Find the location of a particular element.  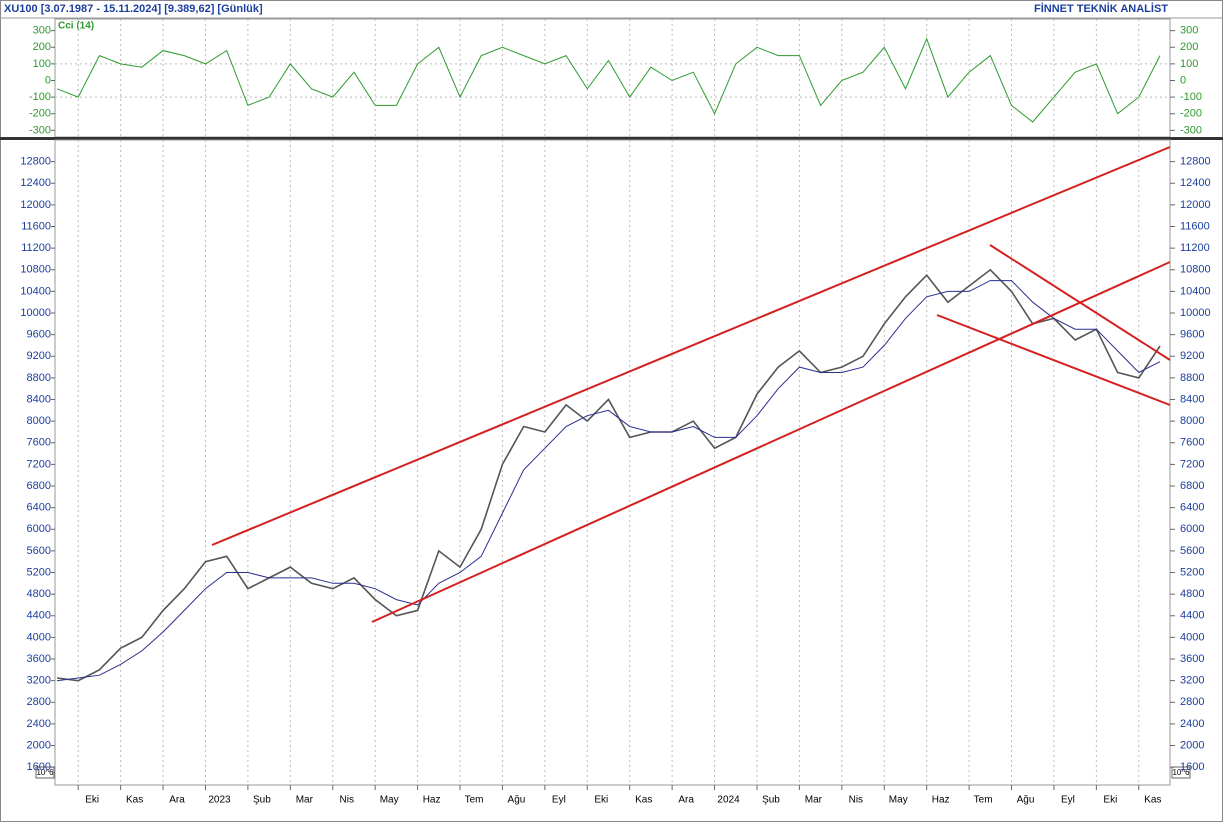

y-tick-label: 200 is located at coordinates (42, 47).